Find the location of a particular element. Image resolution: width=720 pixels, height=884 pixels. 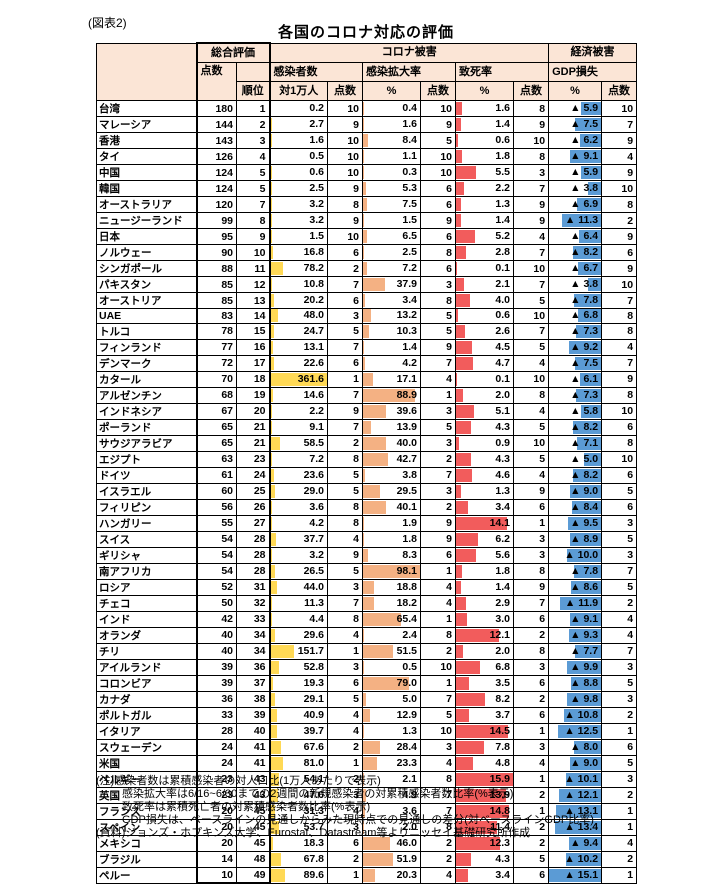

spread-rate-cell-value: 23.3 is located at coordinates (408, 763).